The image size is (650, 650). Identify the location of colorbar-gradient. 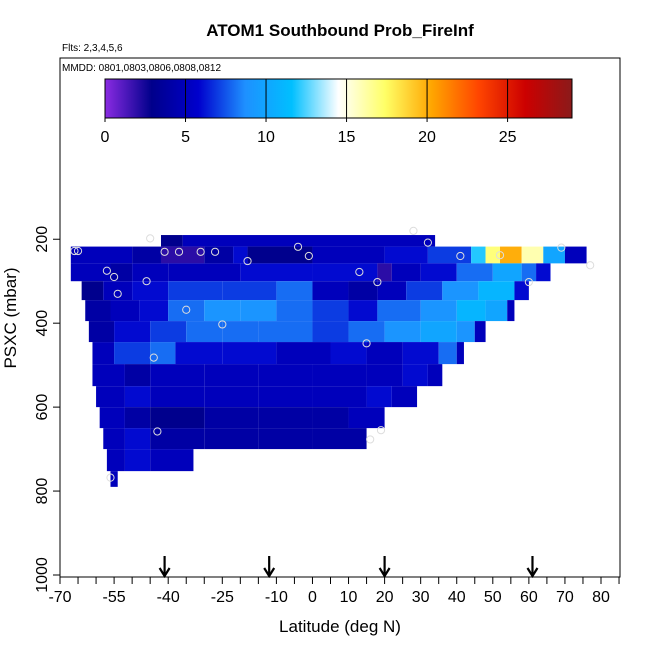
(338, 98).